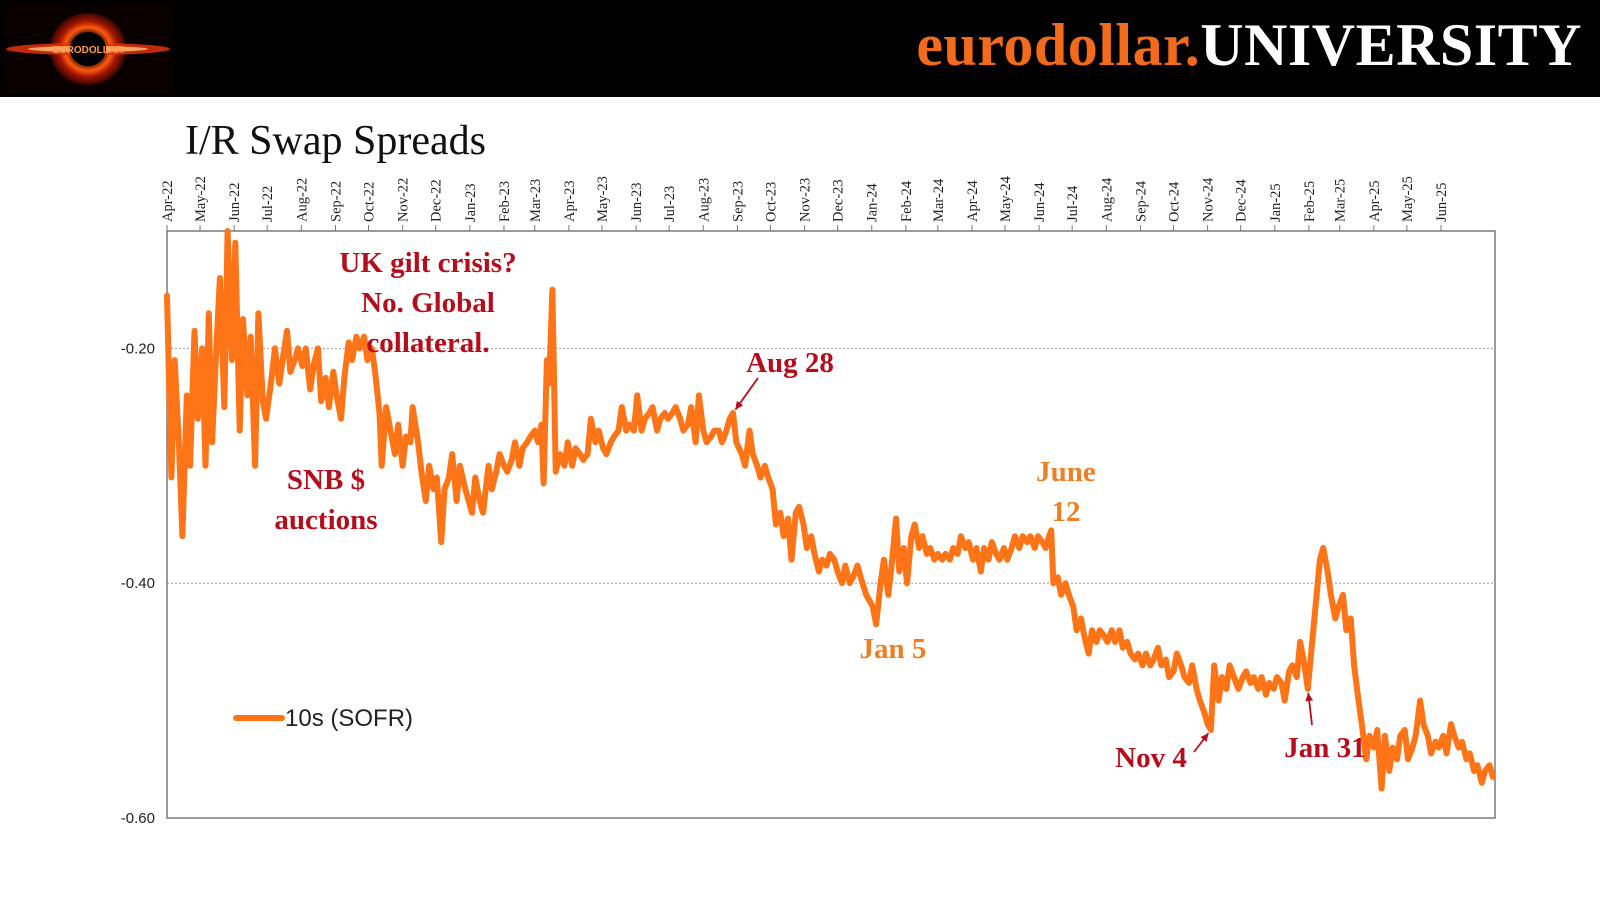 This screenshot has height=900, width=1600. What do you see at coordinates (1058, 45) in the screenshot?
I see `brand-part-eurodollar: eurodollar.` at bounding box center [1058, 45].